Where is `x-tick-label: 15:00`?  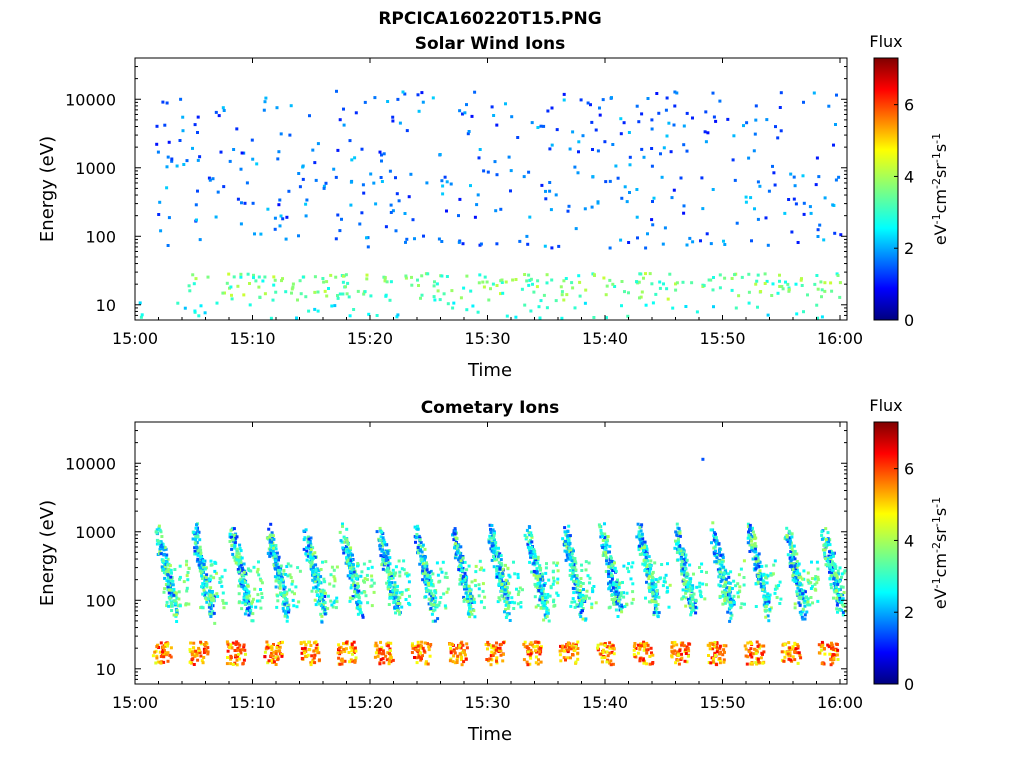
x-tick-label: 15:00 is located at coordinates (135, 338).